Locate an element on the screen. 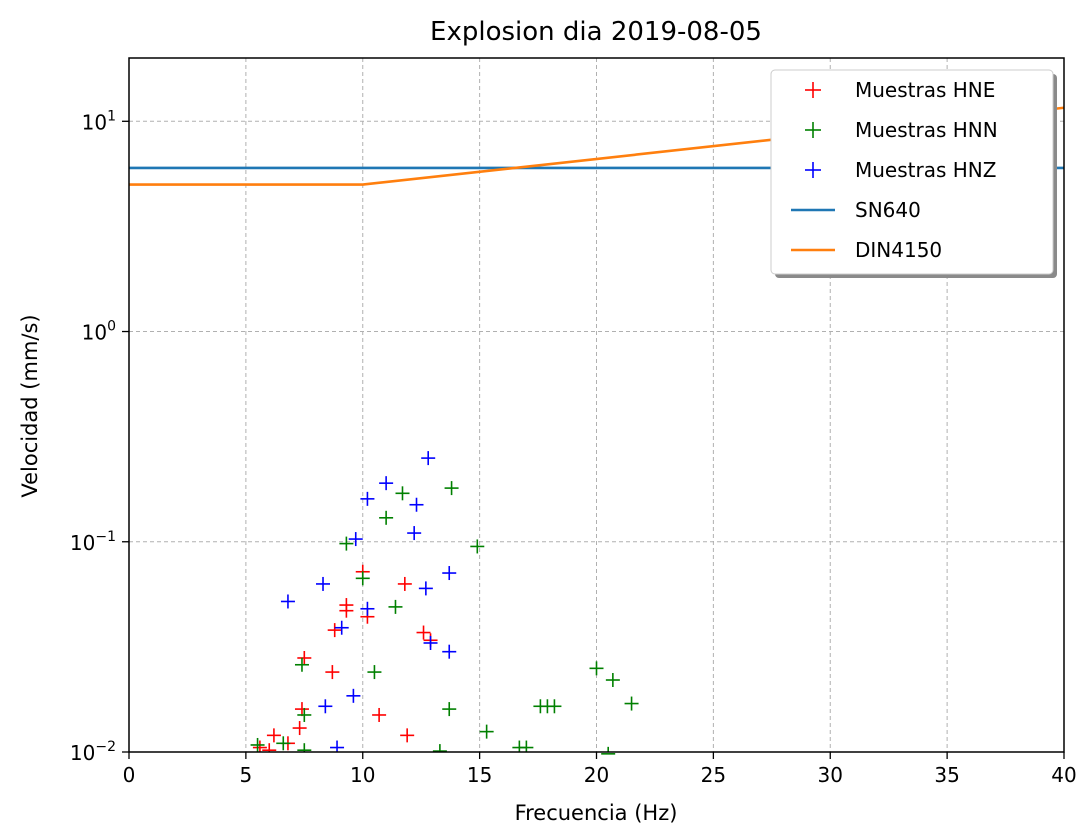  y-tick-label: 10⁻² is located at coordinates (93, 752).